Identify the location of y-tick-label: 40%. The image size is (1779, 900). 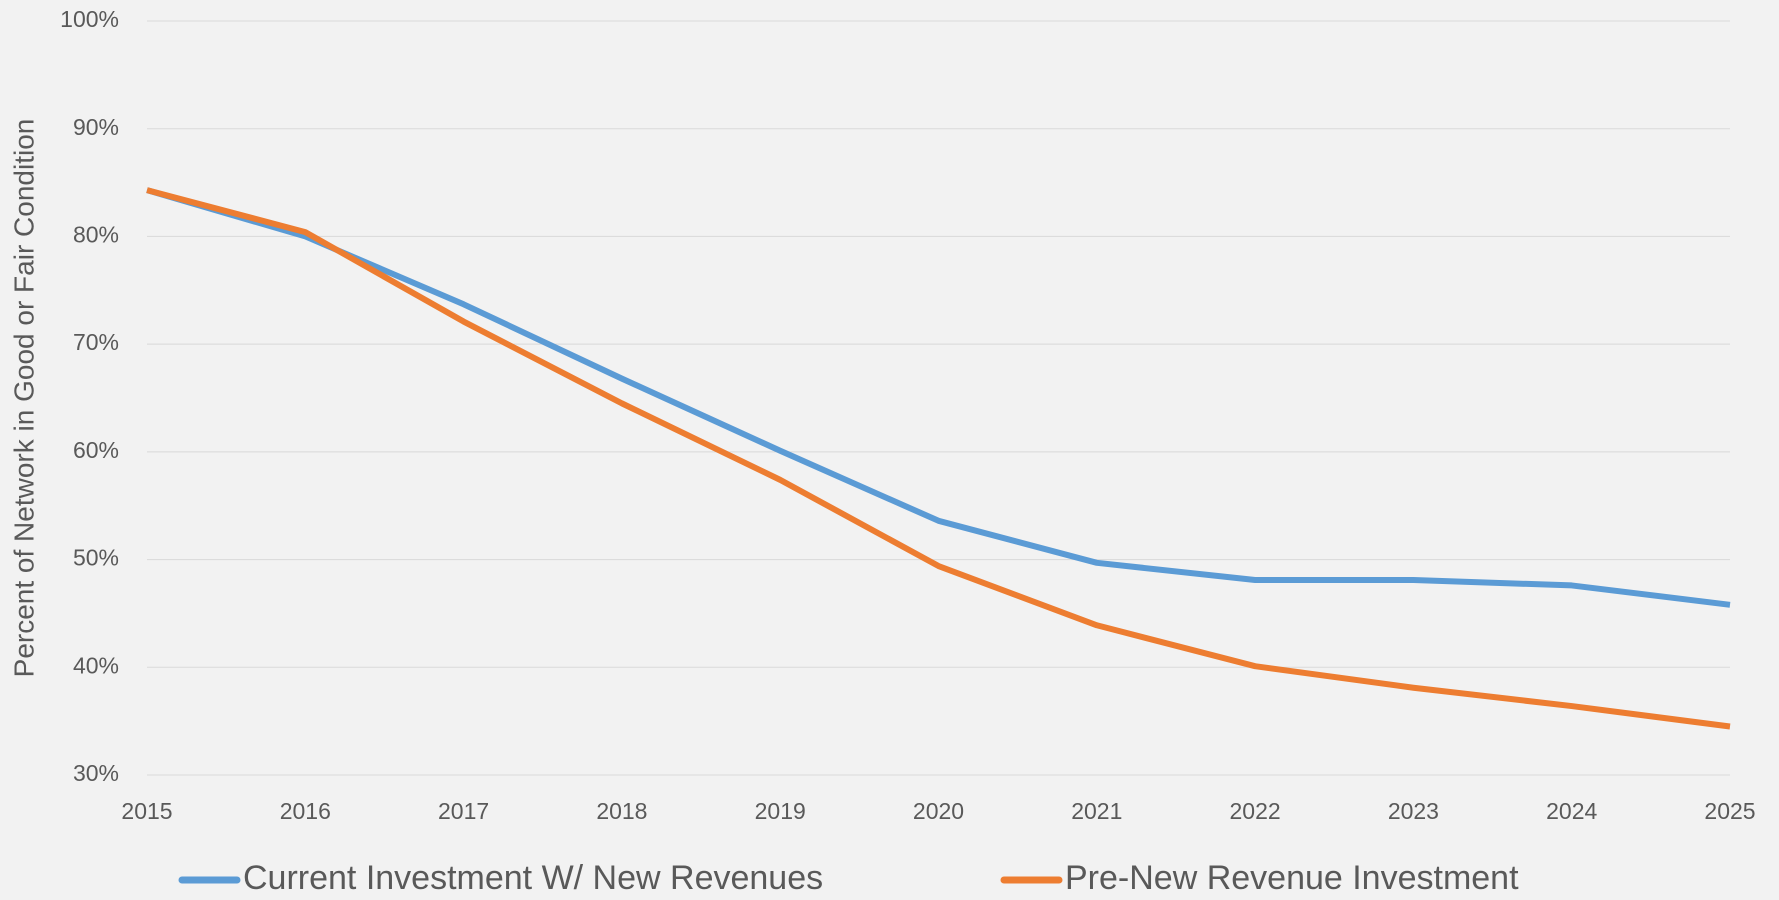
(96, 665).